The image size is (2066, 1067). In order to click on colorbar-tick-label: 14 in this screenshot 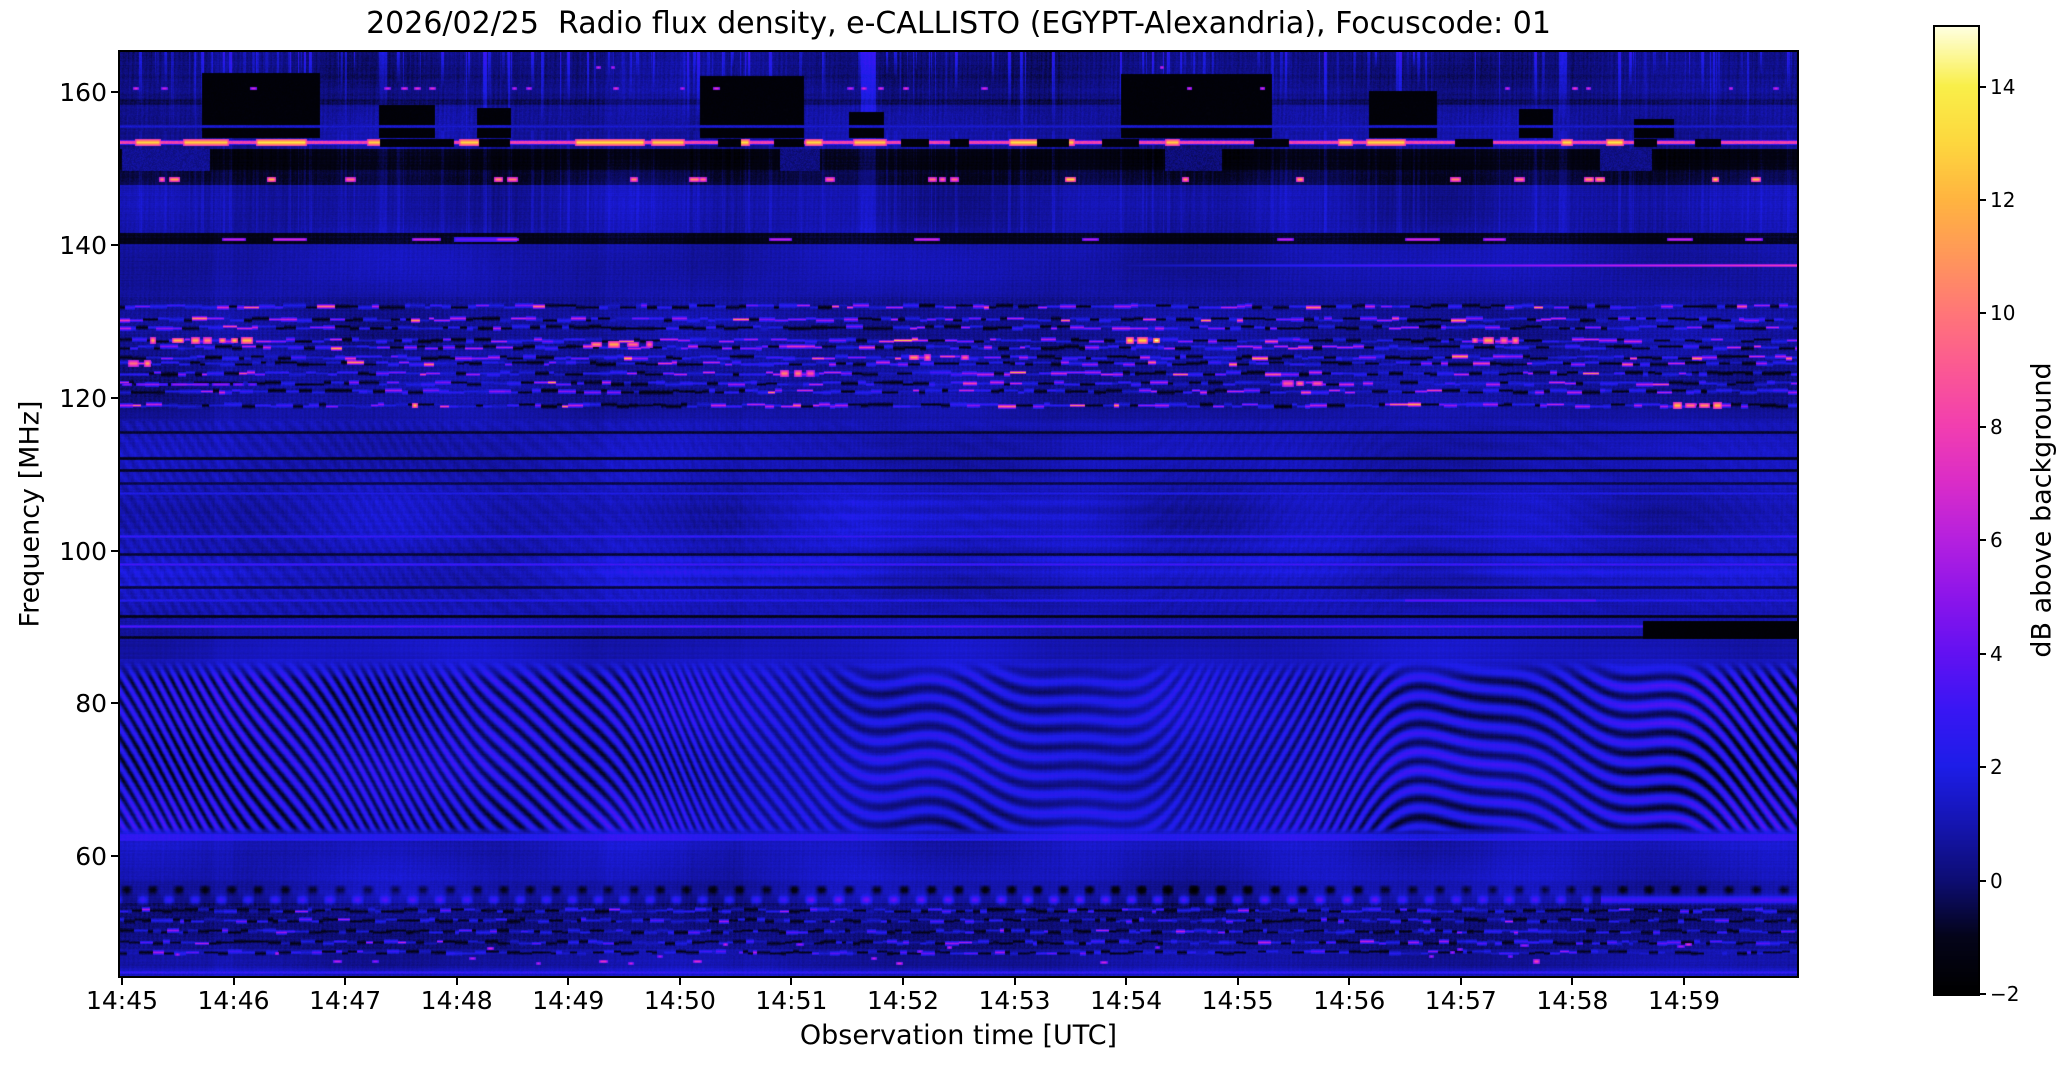, I will do `click(2003, 86)`.